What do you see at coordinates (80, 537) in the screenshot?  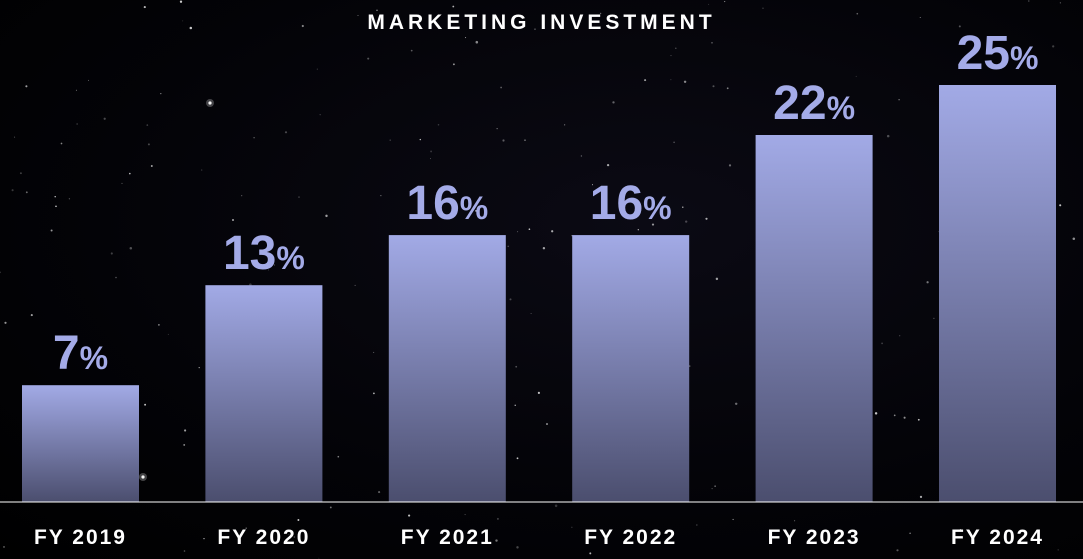 I see `x-tick-label: FY 2019` at bounding box center [80, 537].